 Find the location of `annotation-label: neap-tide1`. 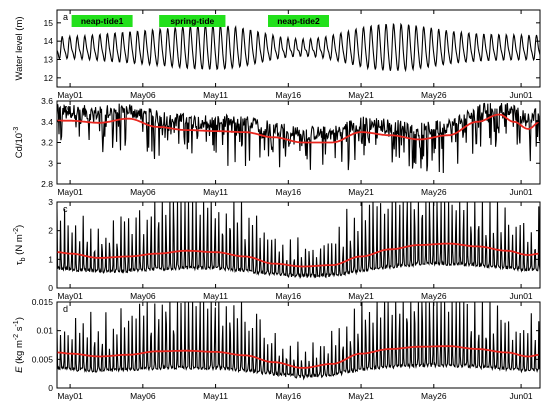

annotation-label: neap-tide1 is located at coordinates (102, 21).